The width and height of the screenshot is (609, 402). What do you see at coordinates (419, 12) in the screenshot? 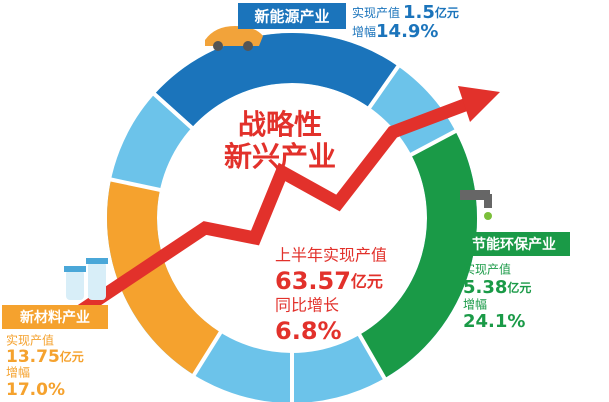
I see `sector-output-value: 1.5` at bounding box center [419, 12].